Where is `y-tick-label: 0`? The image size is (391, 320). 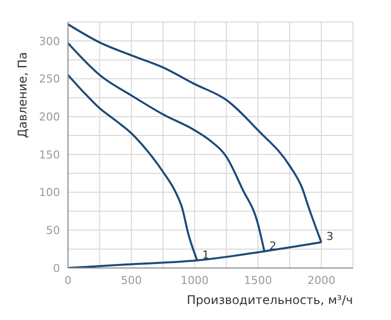
y-tick-label: 0 is located at coordinates (56, 268).